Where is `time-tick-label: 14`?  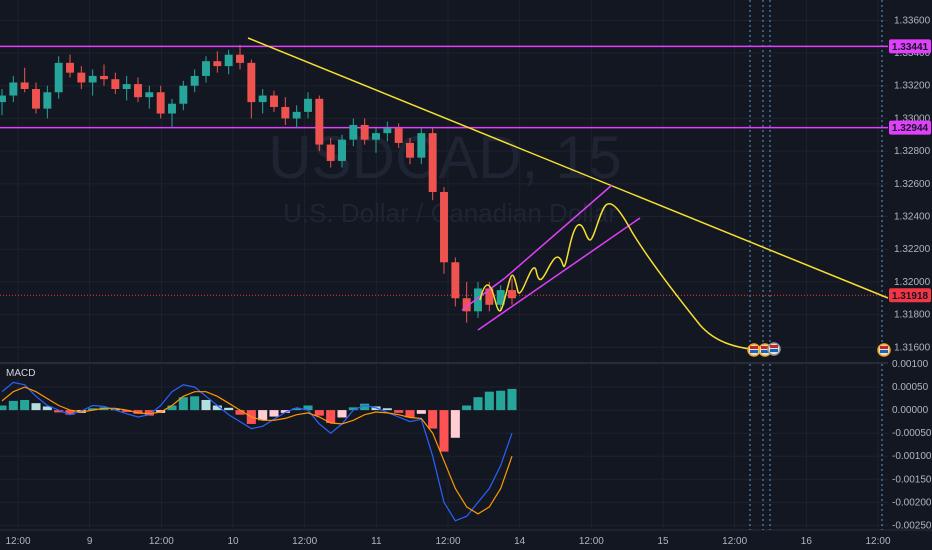
time-tick-label: 14 is located at coordinates (520, 541).